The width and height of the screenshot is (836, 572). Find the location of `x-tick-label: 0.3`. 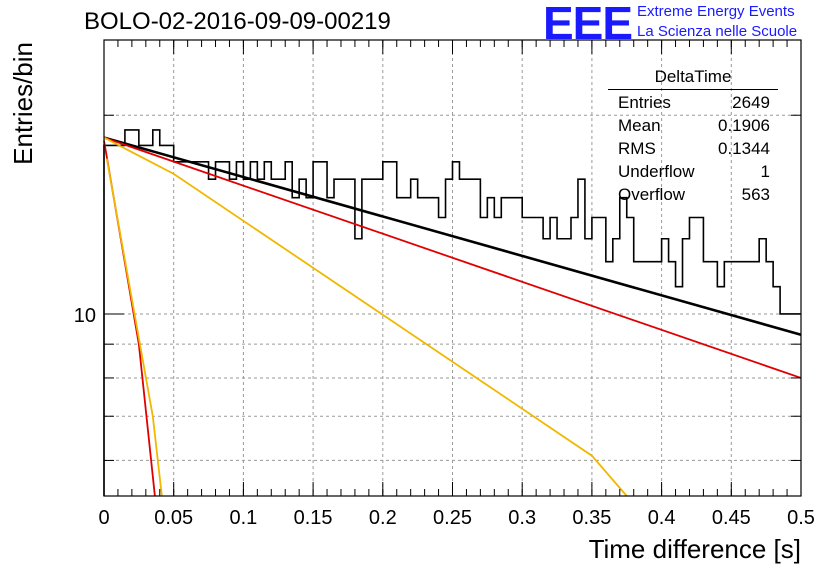

x-tick-label: 0.3 is located at coordinates (522, 518).